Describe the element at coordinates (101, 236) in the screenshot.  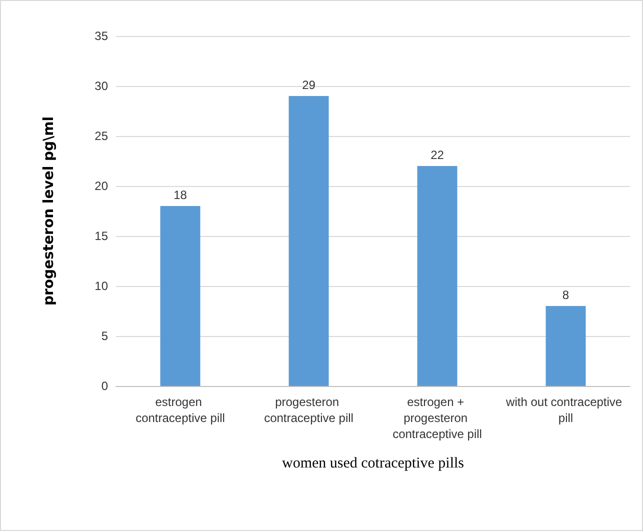
I see `y-tick-label: 15` at that location.